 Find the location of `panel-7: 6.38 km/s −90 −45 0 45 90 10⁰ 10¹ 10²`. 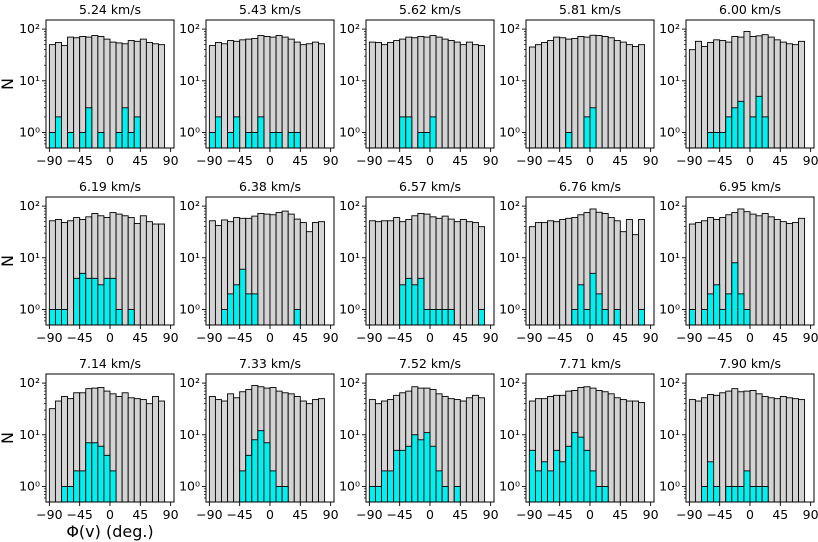

panel-7: 6.38 km/s −90 −45 0 45 90 10⁰ 10¹ 10² is located at coordinates (259, 262).